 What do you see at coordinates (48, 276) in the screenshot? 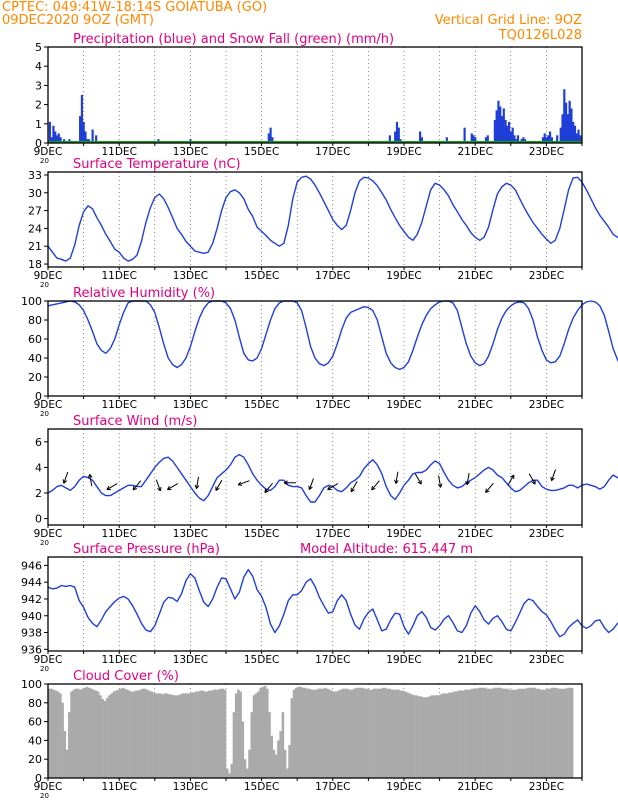
I see `x-tick-label: 9DEC` at bounding box center [48, 276].